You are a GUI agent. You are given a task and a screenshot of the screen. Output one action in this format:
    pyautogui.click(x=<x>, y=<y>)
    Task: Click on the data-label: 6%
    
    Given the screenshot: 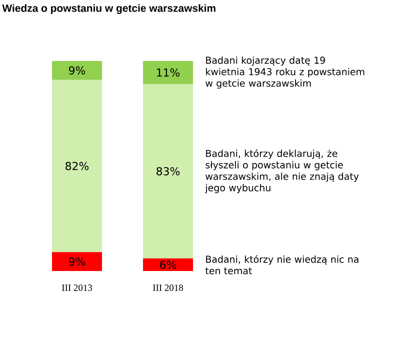 What is the action you would take?
    pyautogui.click(x=168, y=264)
    